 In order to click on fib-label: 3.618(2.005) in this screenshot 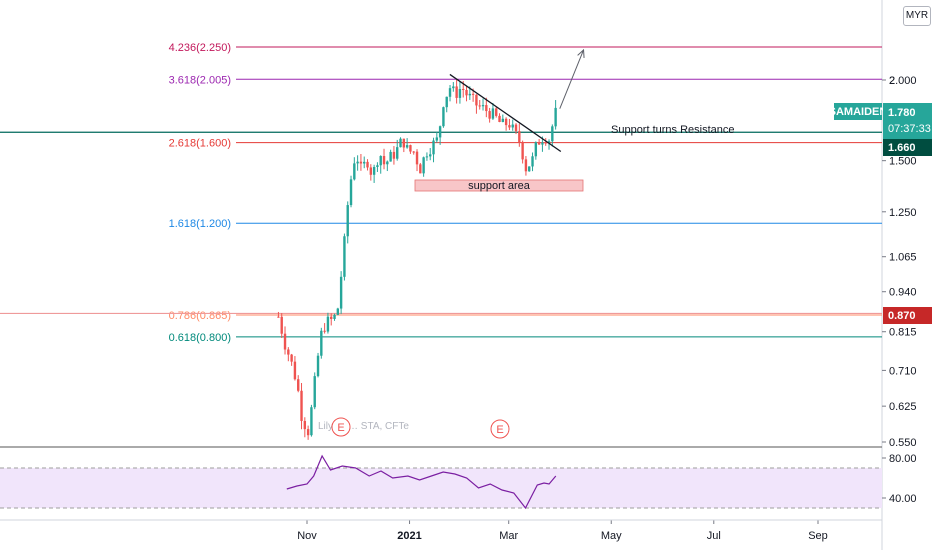, I will do `click(200, 80)`.